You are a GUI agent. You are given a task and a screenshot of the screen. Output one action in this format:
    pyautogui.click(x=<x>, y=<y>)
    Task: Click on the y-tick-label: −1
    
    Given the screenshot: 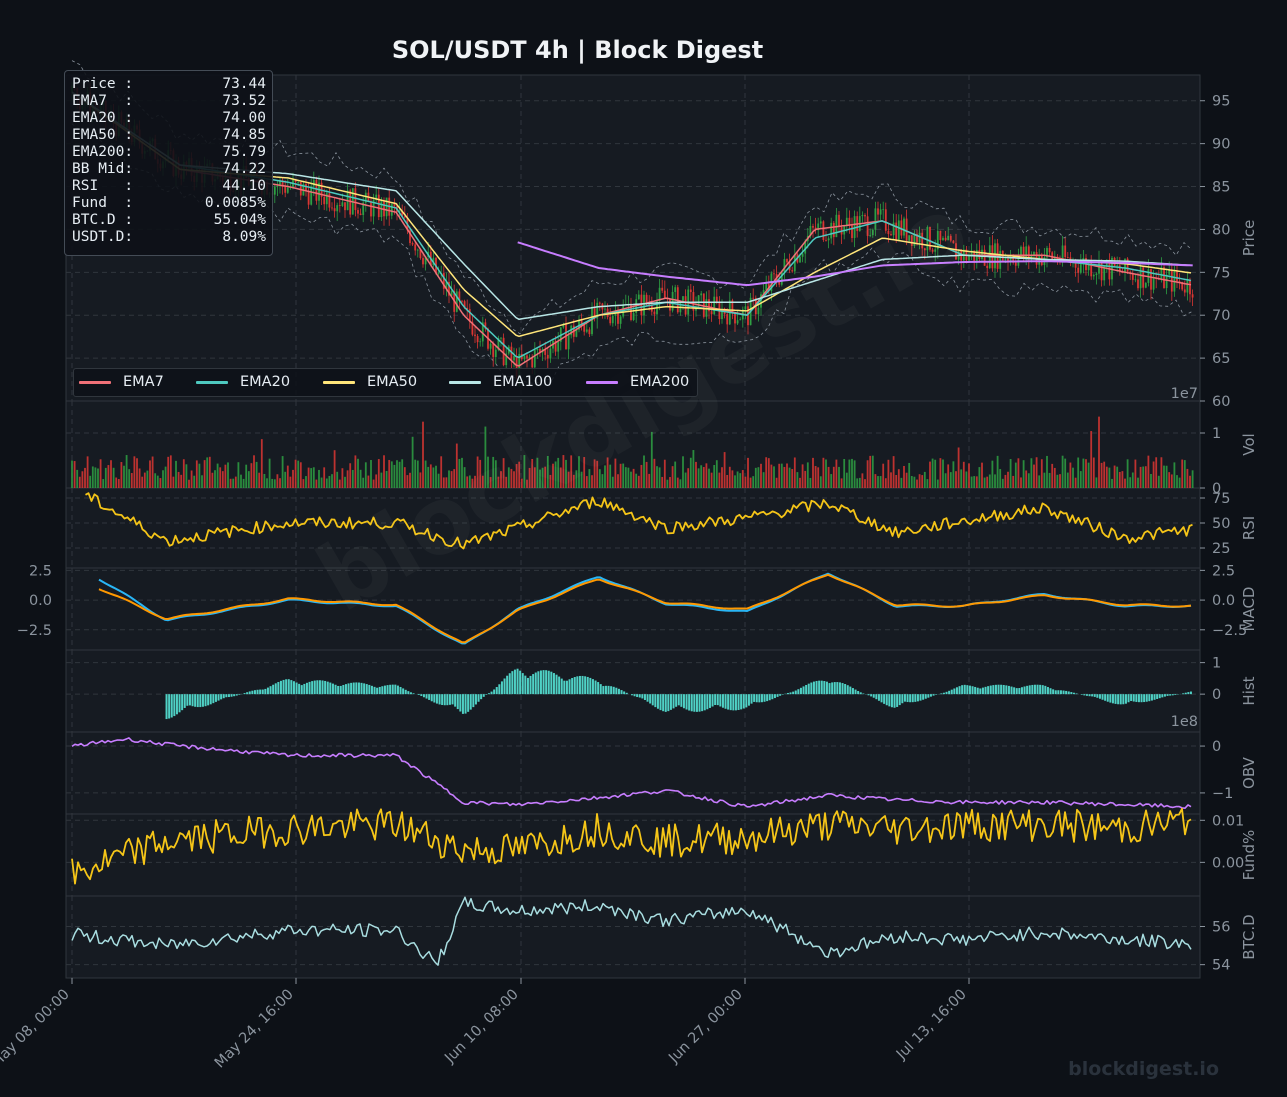 What is the action you would take?
    pyautogui.click(x=1222, y=794)
    